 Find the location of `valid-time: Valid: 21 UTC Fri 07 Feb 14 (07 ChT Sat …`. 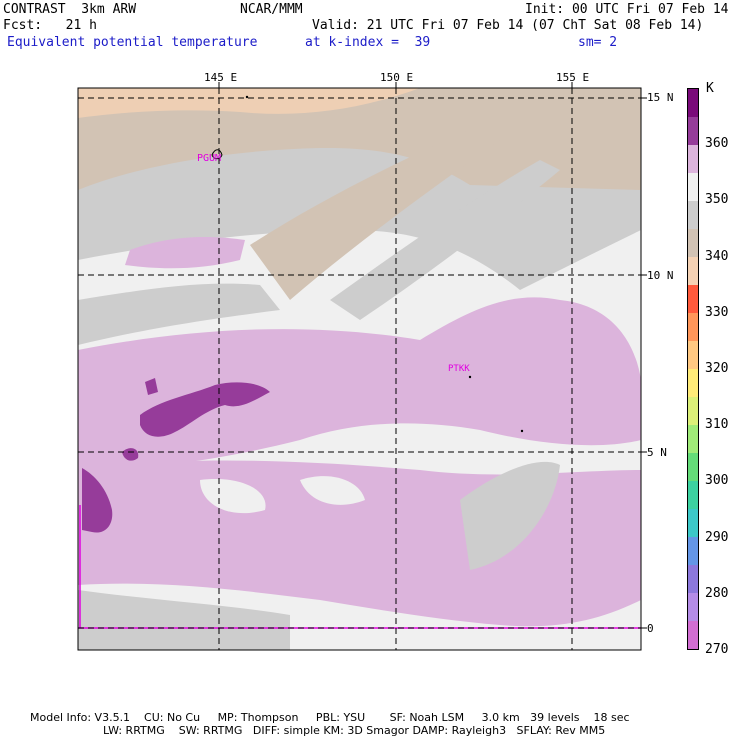

valid-time: Valid: 21 UTC Fri 07 Feb 14 (07 ChT Sat … is located at coordinates (508, 25).